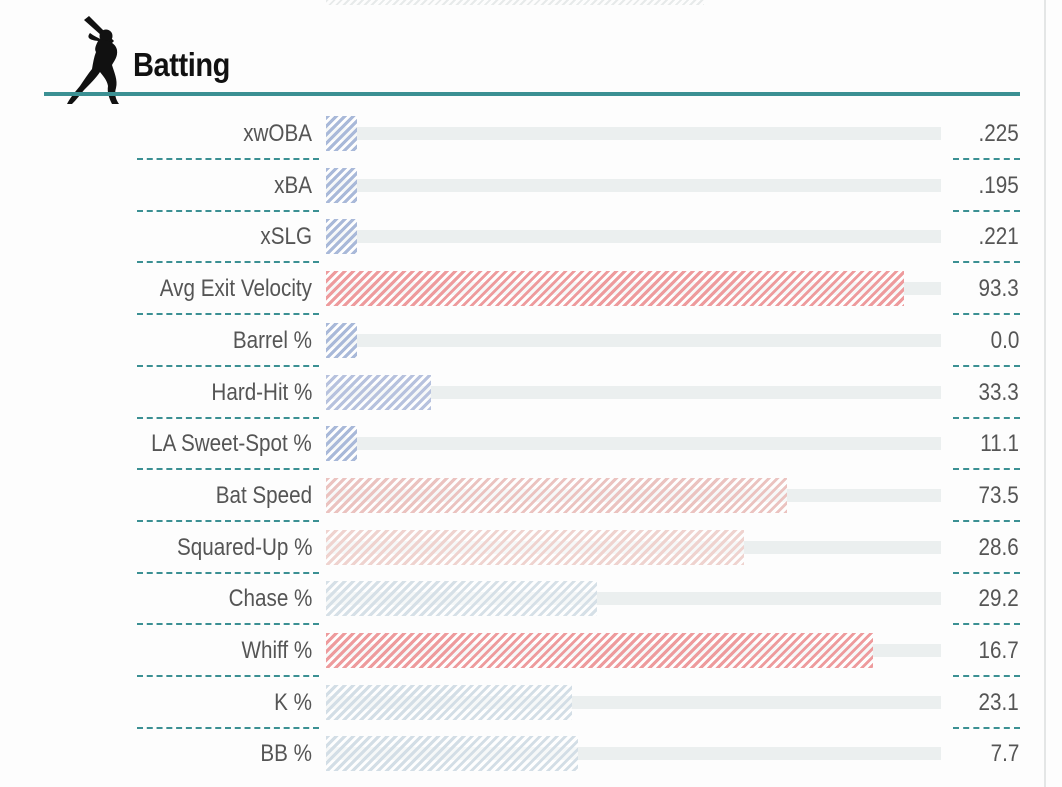  Describe the element at coordinates (515, 2) in the screenshot. I see `previous-section-bar-remnant` at that location.